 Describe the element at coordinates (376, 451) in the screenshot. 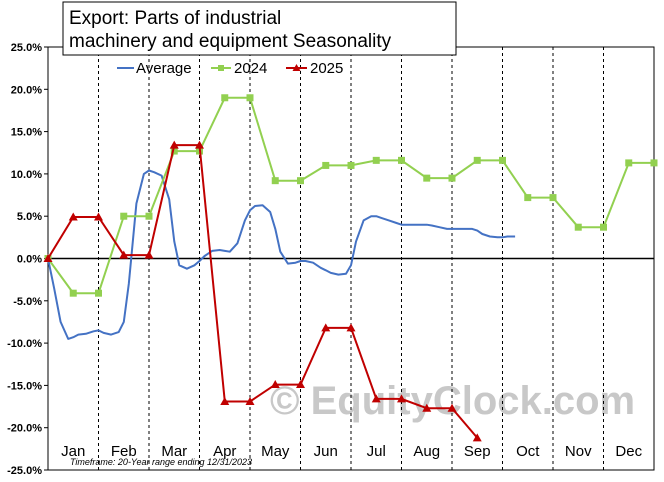

I see `x-month-label-jul: Jul` at that location.